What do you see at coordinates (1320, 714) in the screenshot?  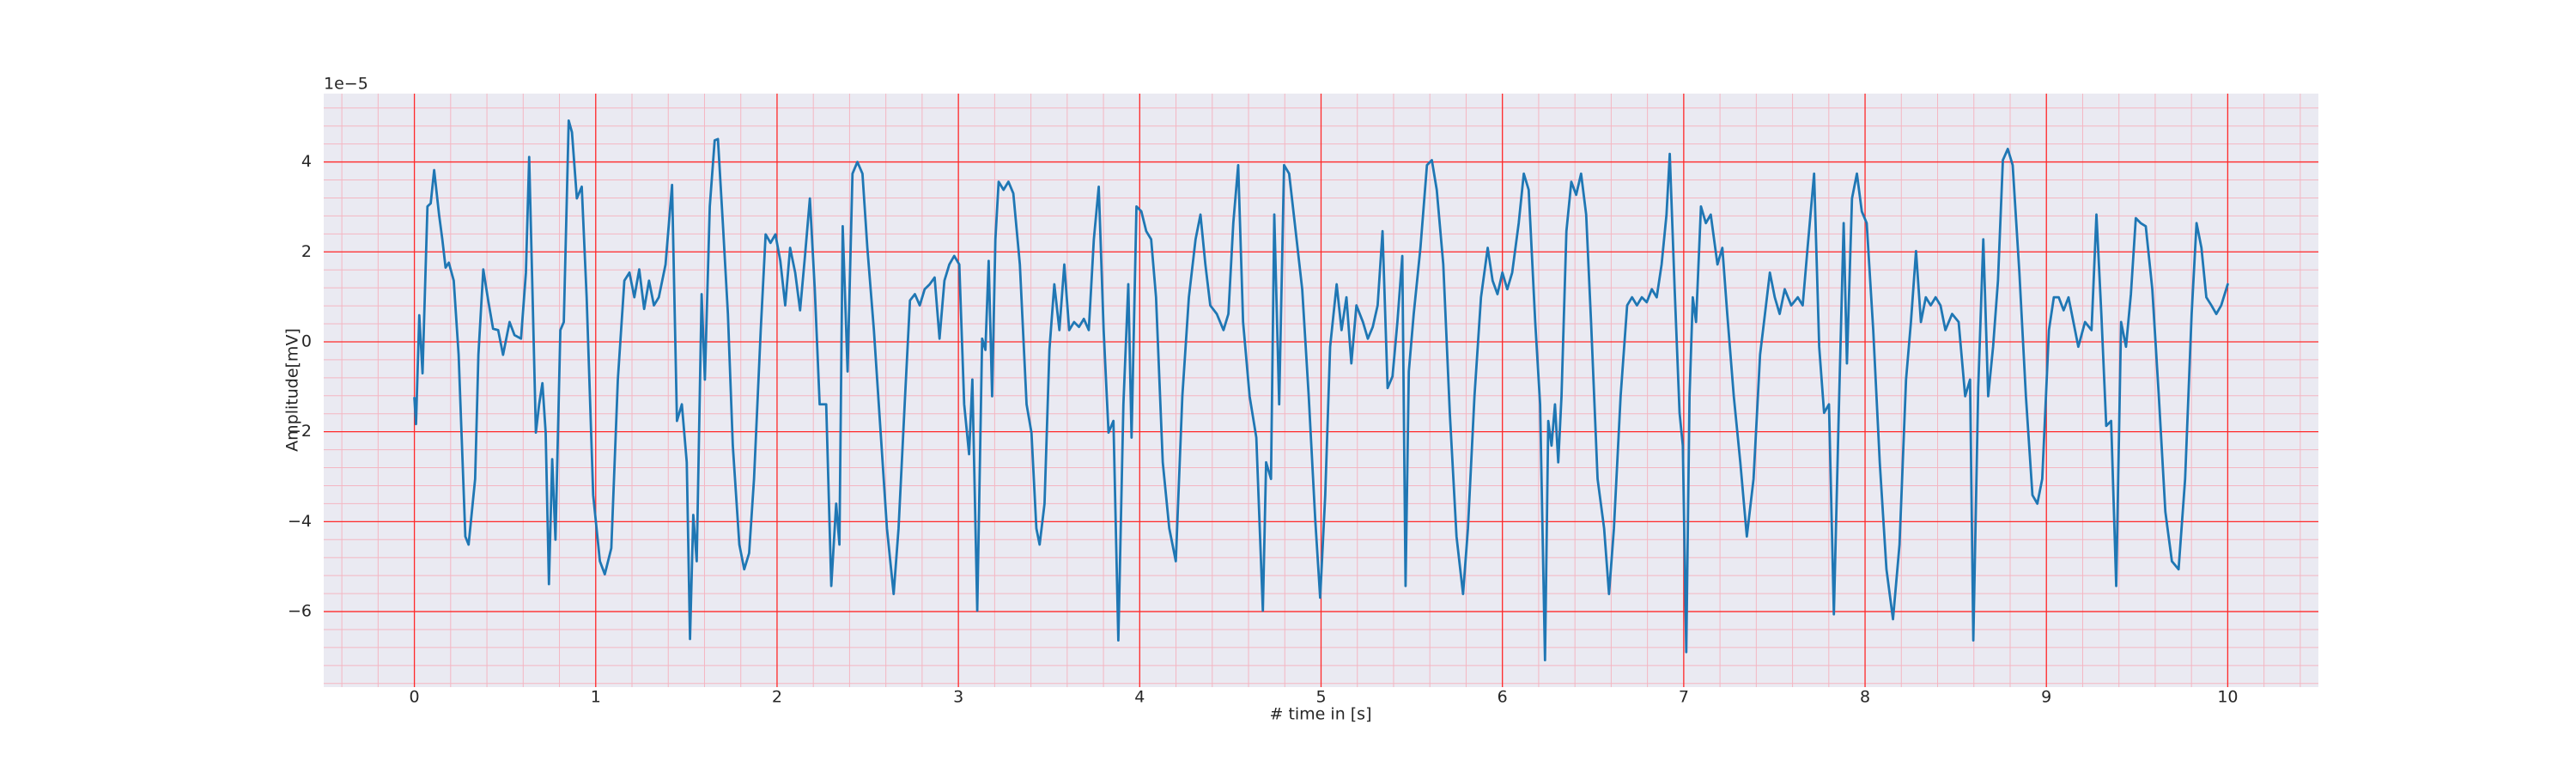 I see `x-axis-label: # time in [s]` at bounding box center [1320, 714].